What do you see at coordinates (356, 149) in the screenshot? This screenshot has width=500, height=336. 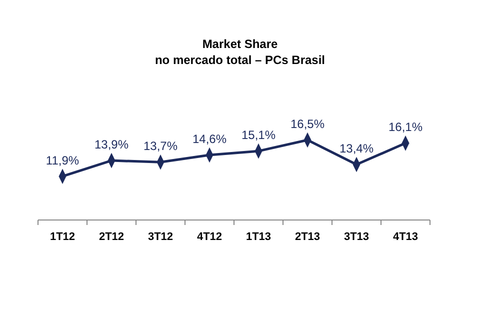 I see `data-label: 13,4%` at bounding box center [356, 149].